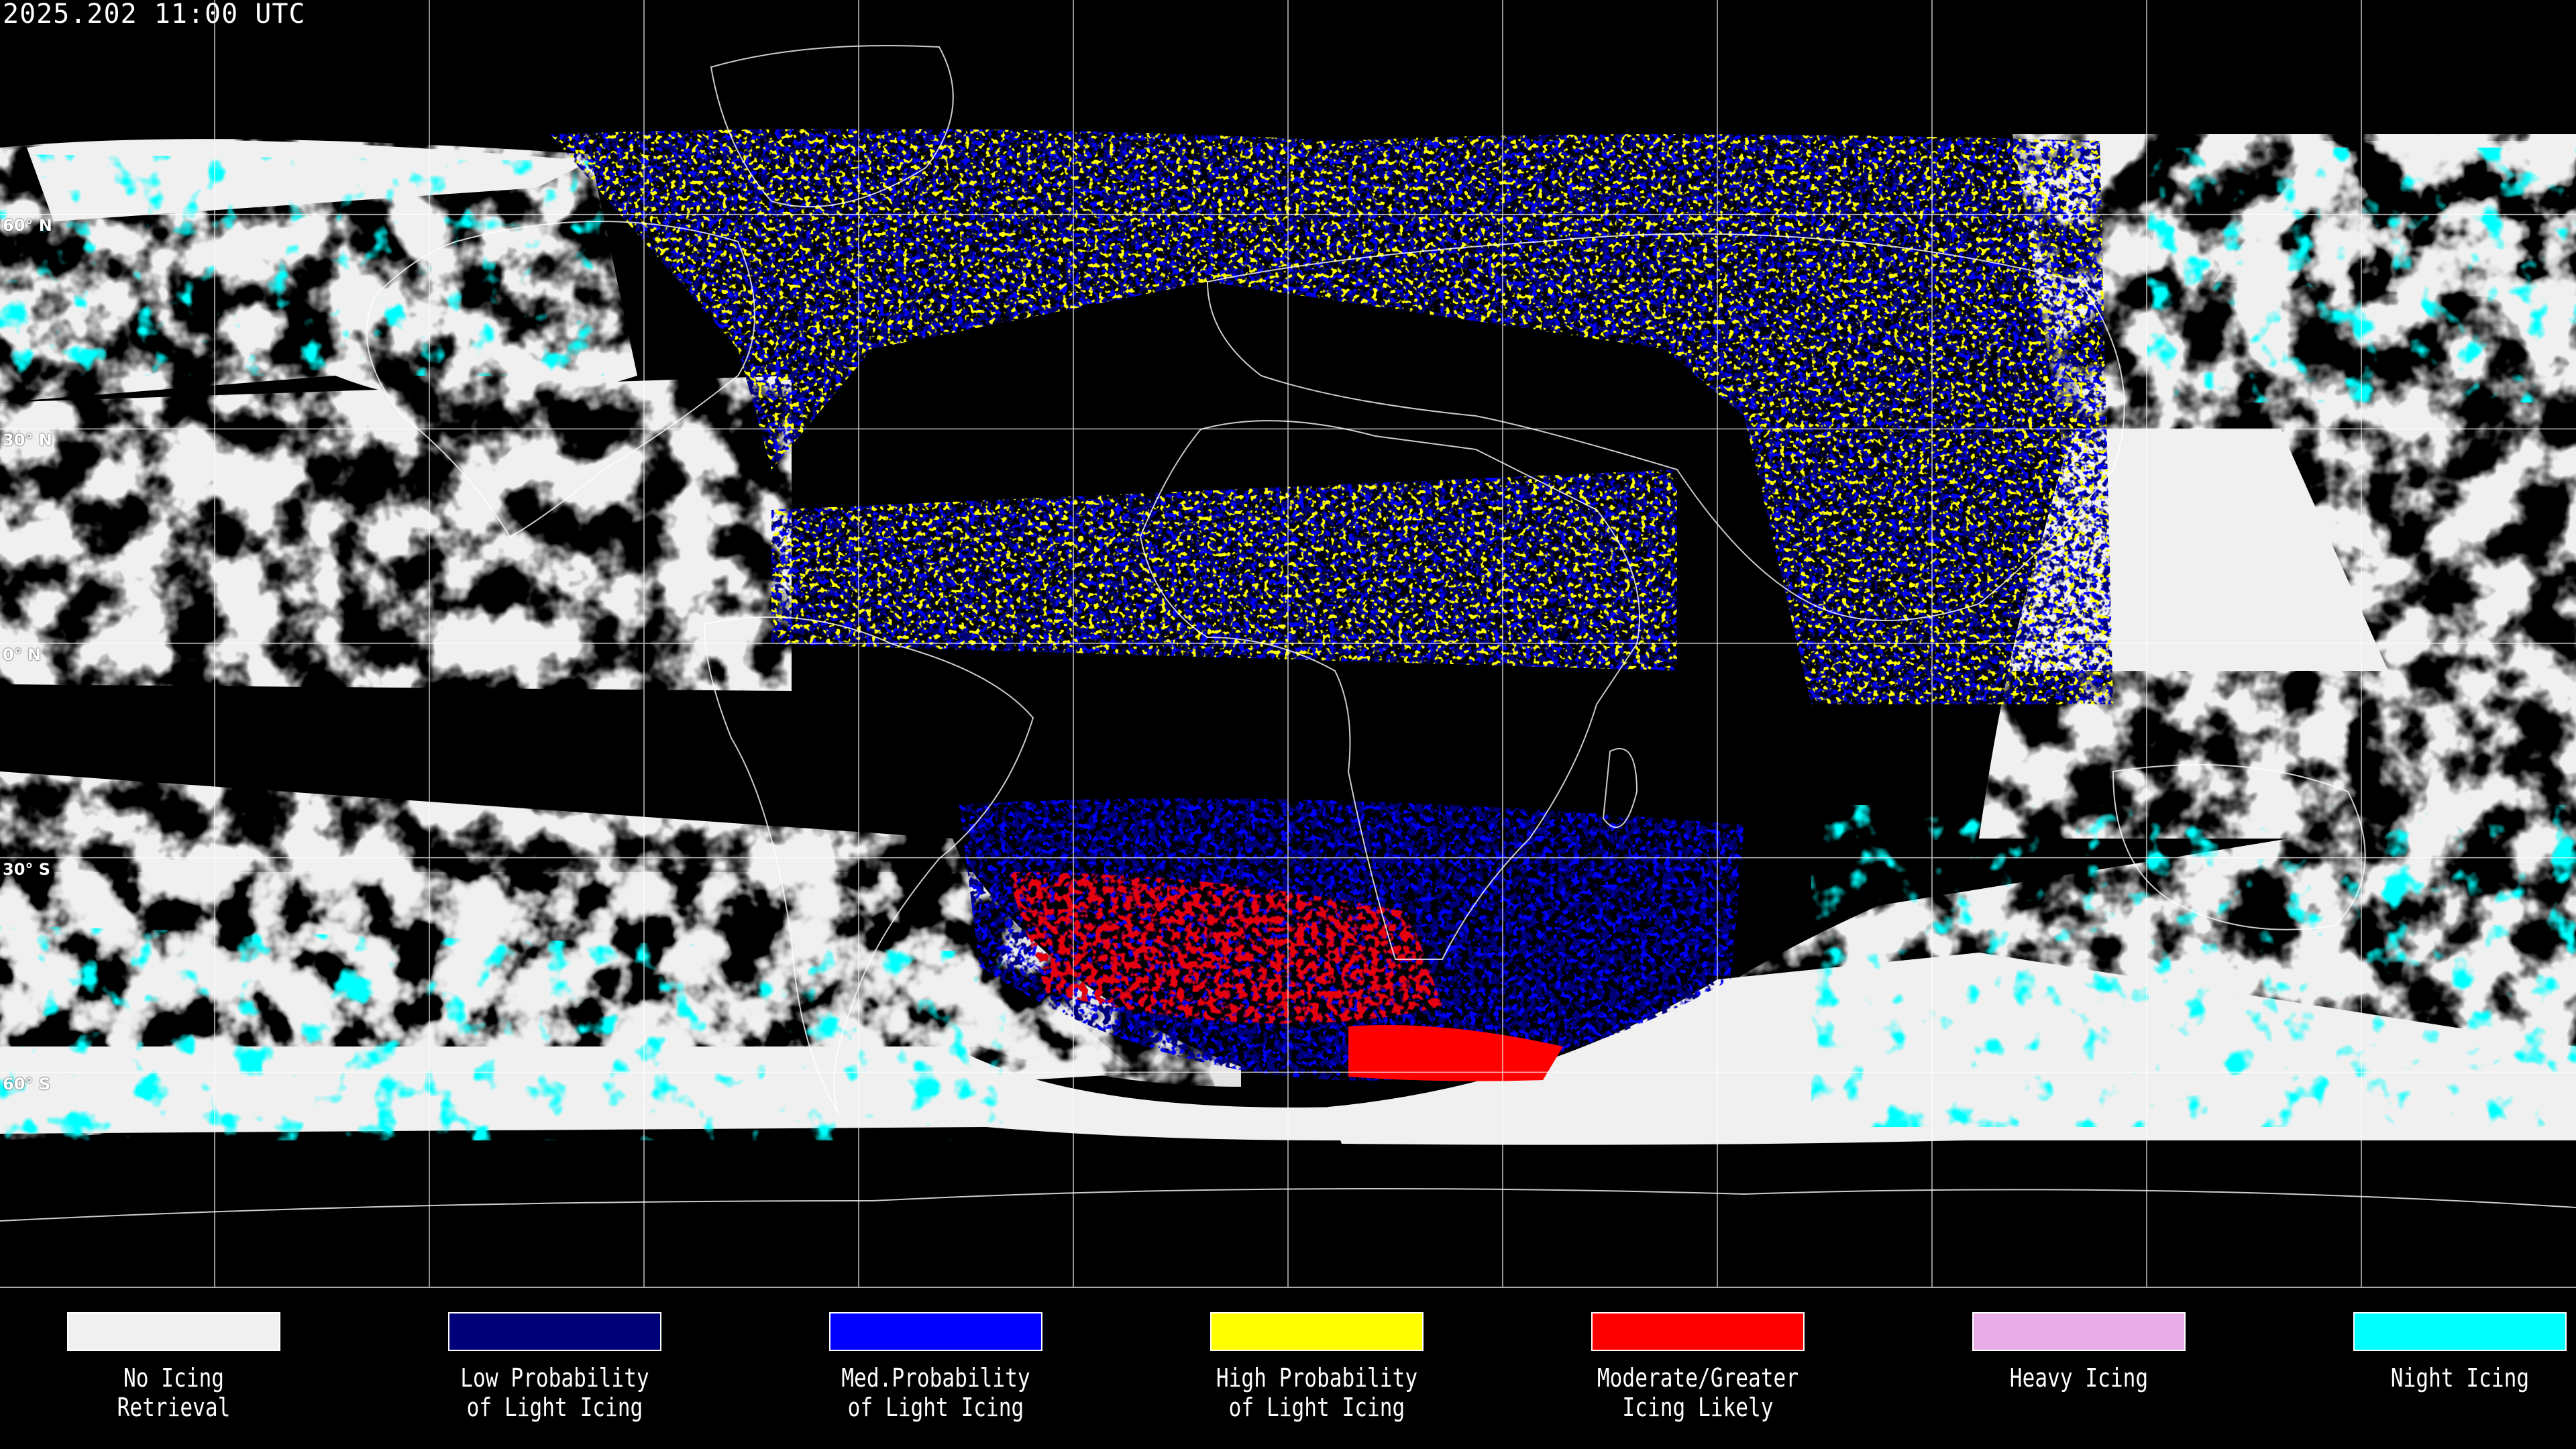 This screenshot has height=1449, width=2576. What do you see at coordinates (2422, 1352) in the screenshot?
I see `legend-item: Night Icing` at bounding box center [2422, 1352].